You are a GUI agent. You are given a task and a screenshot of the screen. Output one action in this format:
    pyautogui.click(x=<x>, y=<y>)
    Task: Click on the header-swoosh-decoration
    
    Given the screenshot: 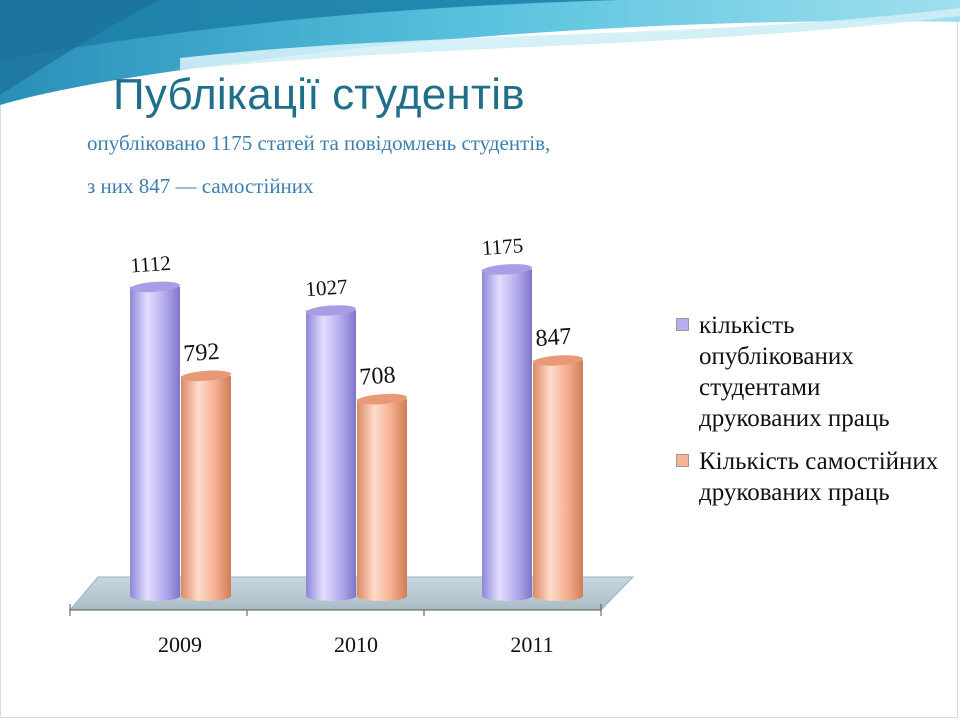 What is the action you would take?
    pyautogui.click(x=480, y=52)
    